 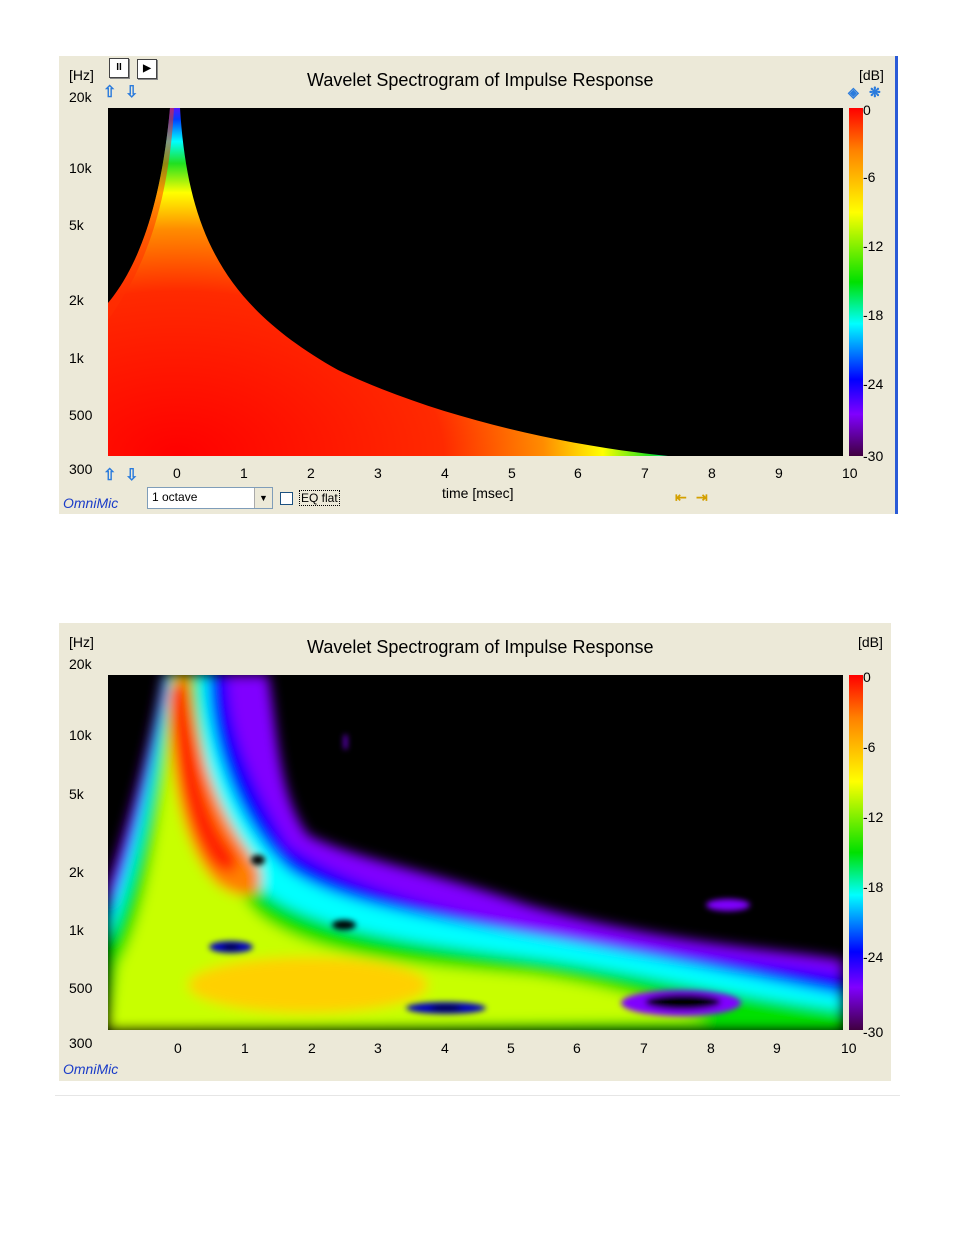 I want to click on scroll-right-icon: ⇥, so click(x=702, y=497).